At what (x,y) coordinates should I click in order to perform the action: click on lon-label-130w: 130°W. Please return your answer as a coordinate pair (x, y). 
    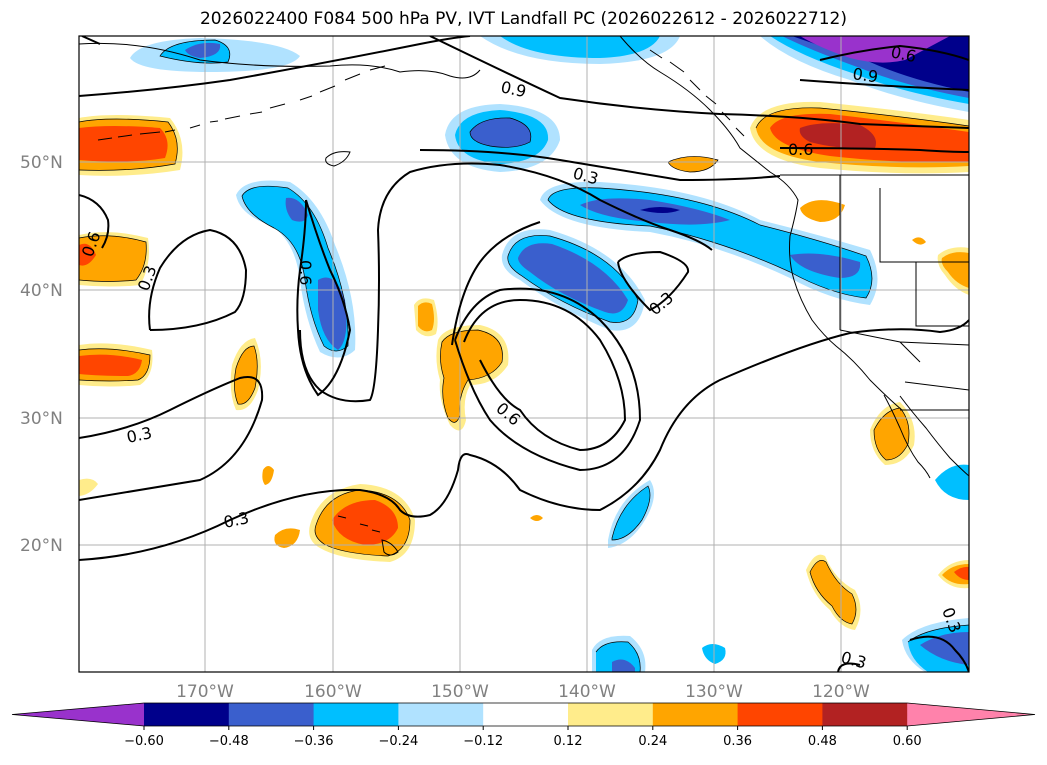
    Looking at the image, I should click on (714, 692).